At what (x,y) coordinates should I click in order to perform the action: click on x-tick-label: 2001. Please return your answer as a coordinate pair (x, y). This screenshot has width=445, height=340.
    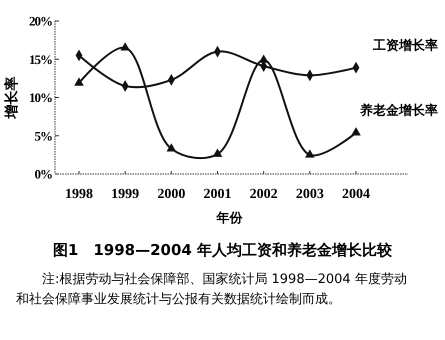
    Looking at the image, I should click on (218, 194).